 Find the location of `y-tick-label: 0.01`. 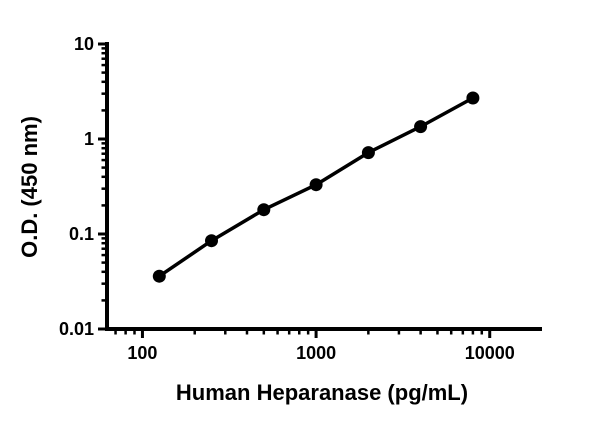

y-tick-label: 0.01 is located at coordinates (76, 329).